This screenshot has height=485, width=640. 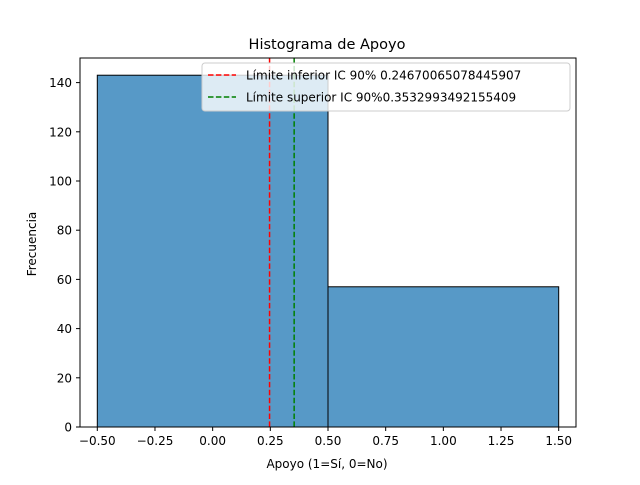 What do you see at coordinates (270, 441) in the screenshot?
I see `x-tick-label: 0.25` at bounding box center [270, 441].